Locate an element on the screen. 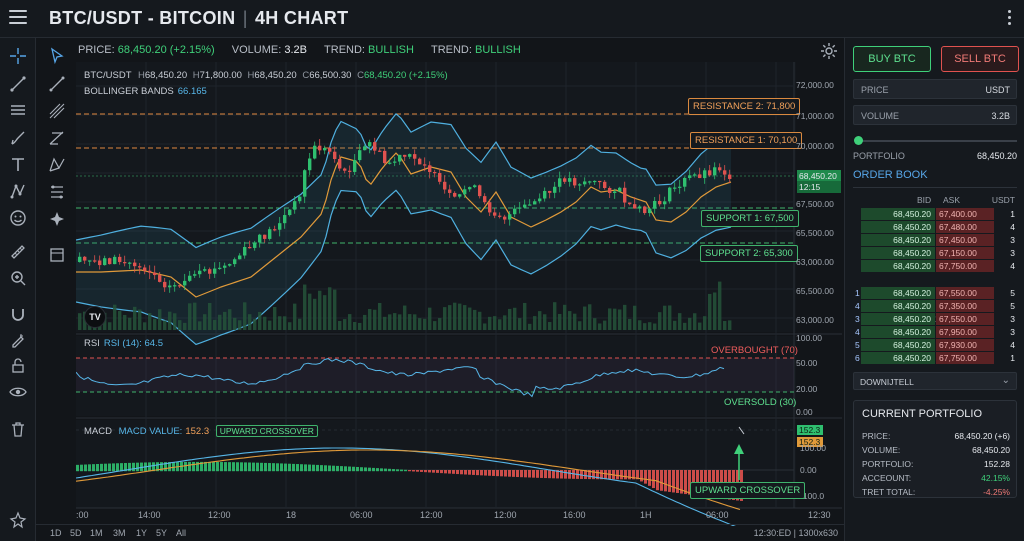  order-size: 4 is located at coordinates (1012, 345).